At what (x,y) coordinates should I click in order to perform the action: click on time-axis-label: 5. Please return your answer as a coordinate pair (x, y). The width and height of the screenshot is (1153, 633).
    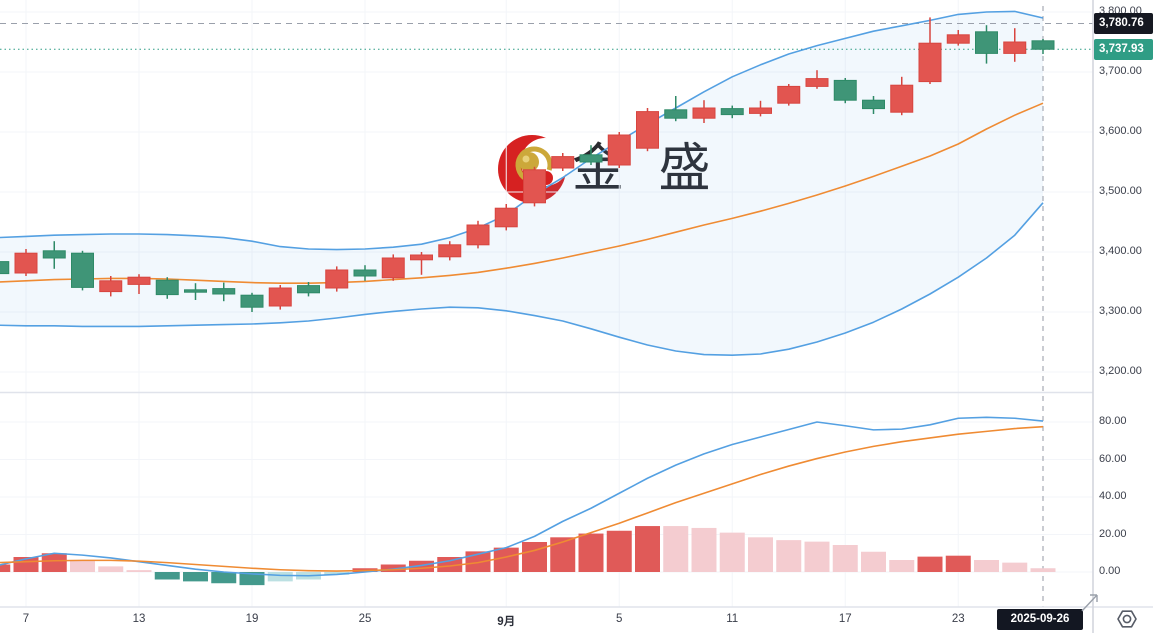
    Looking at the image, I should click on (619, 619).